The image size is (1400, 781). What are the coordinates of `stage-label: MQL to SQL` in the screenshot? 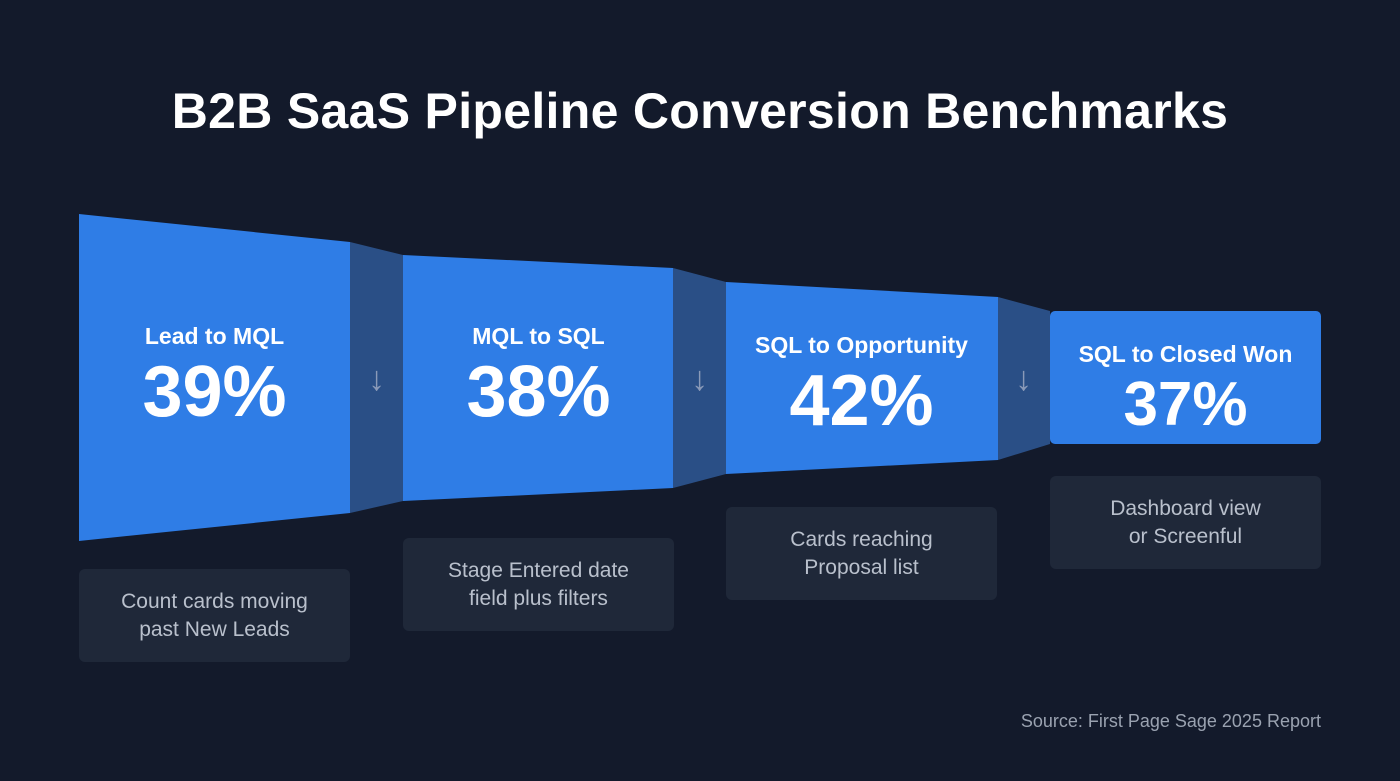 It's located at (538, 336).